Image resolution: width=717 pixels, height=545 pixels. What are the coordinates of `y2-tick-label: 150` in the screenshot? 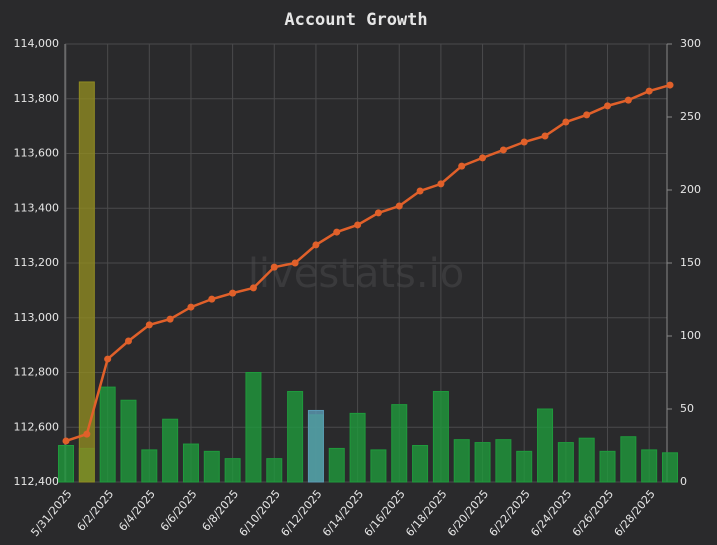 It's located at (690, 262).